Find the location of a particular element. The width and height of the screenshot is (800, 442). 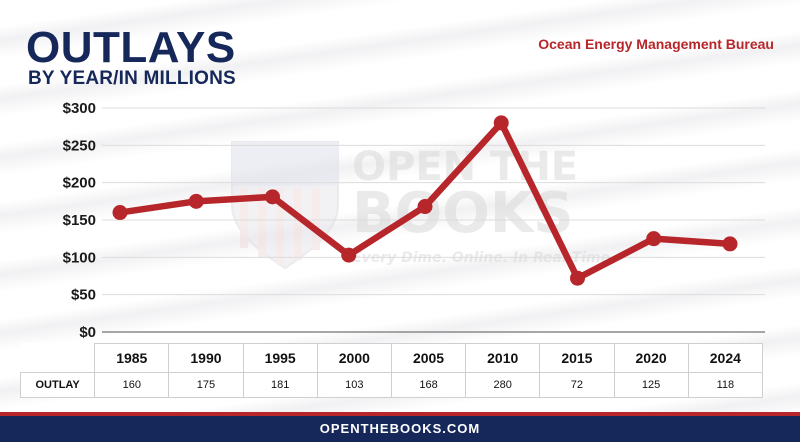

y-tick-label: $50 is located at coordinates (83, 295).